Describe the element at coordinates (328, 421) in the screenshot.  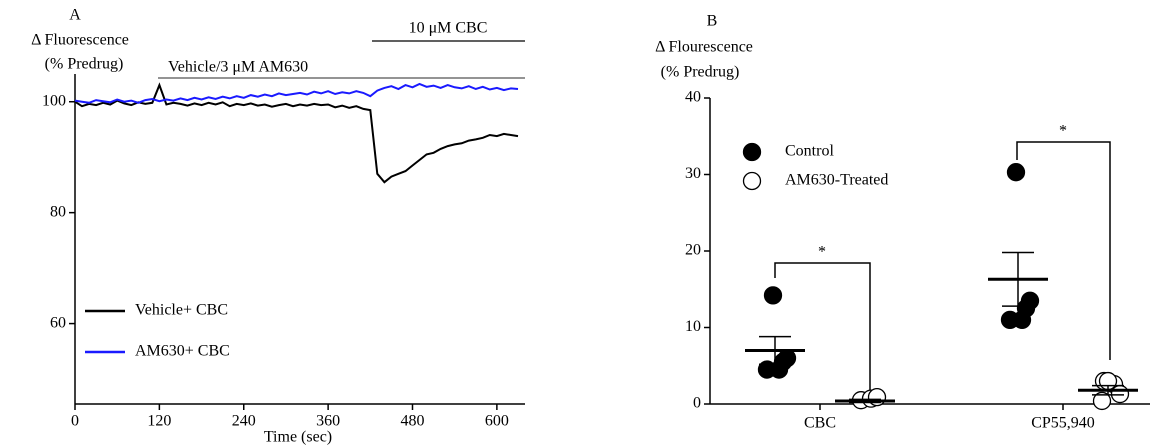
I see `x-tick-label: 360` at that location.